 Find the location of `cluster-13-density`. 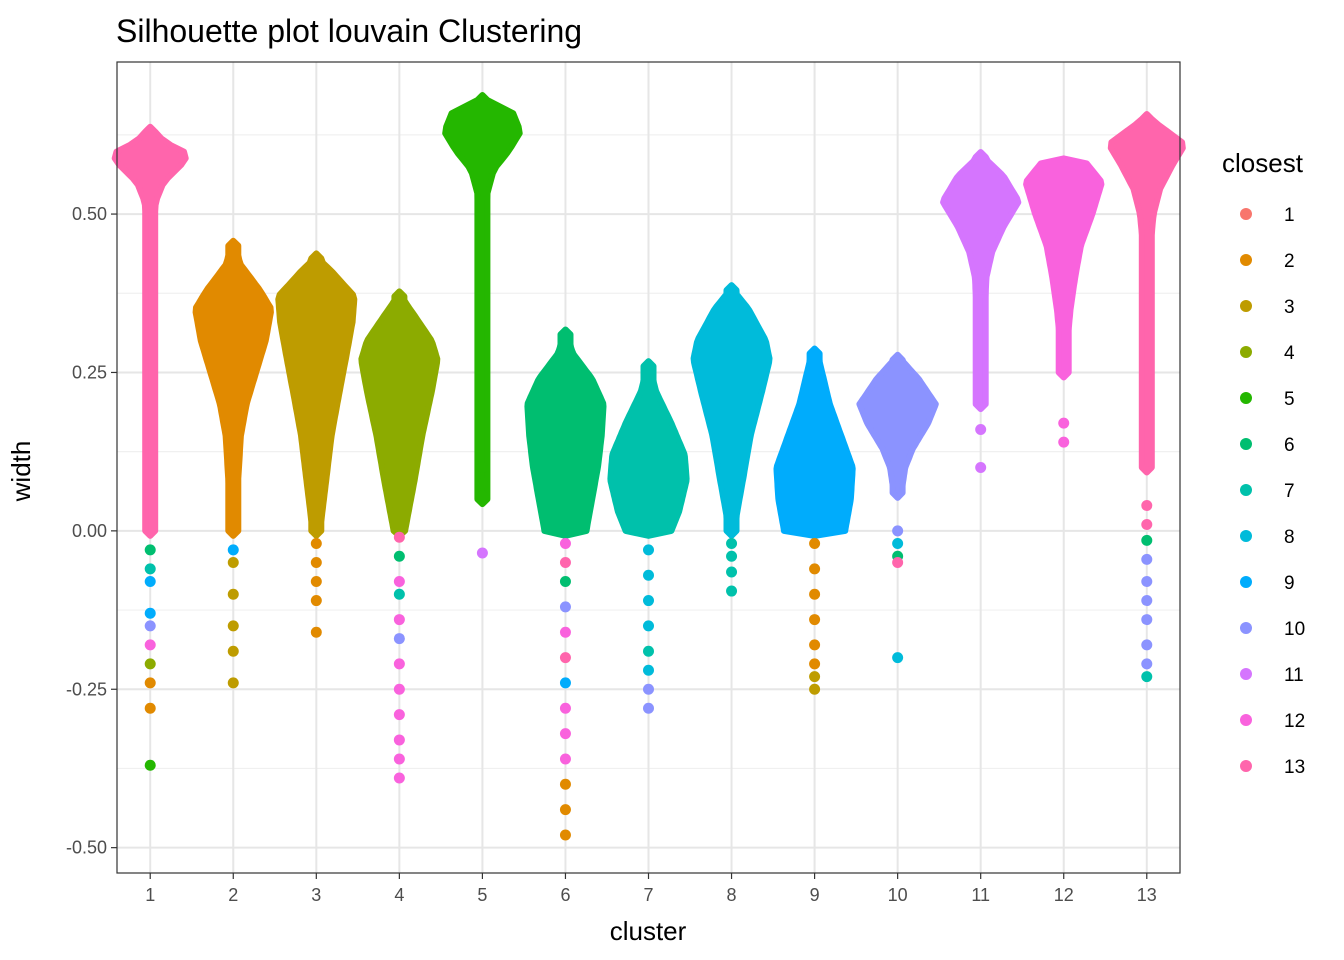

cluster-13-density is located at coordinates (1146, 293).